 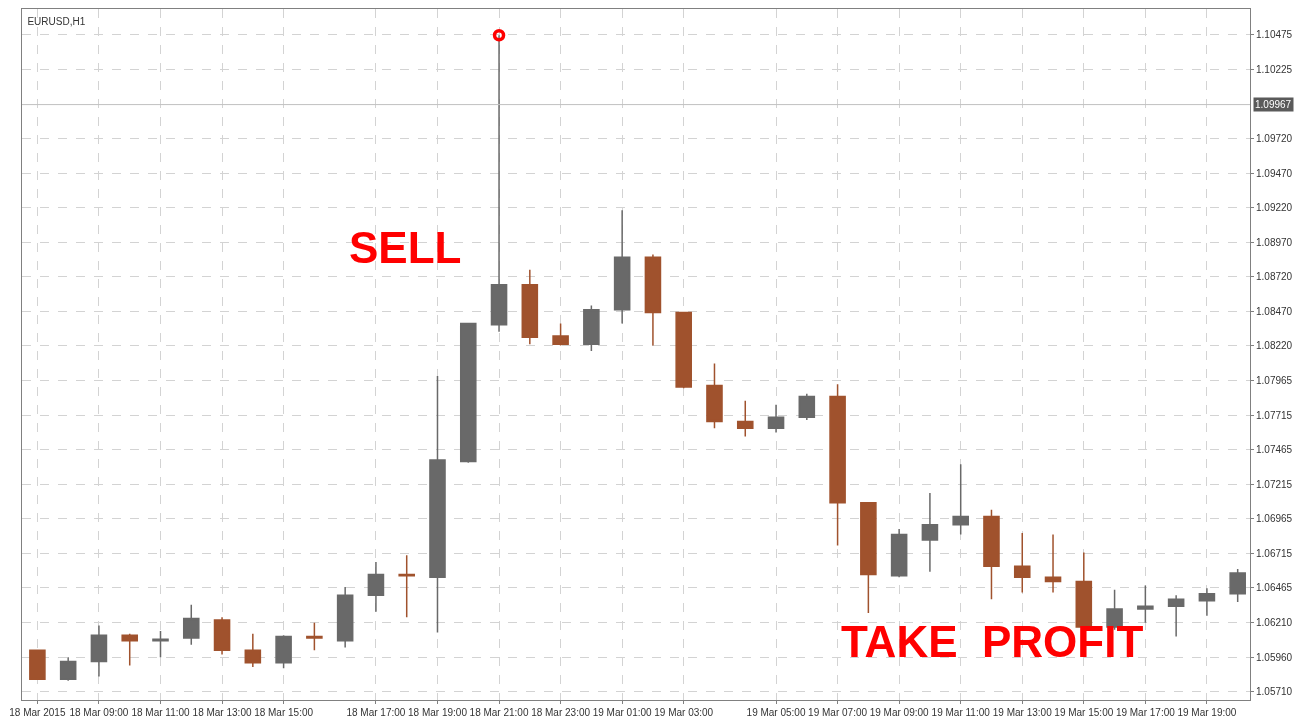 What do you see at coordinates (56, 22) in the screenshot?
I see `text: EURUSD,H1` at bounding box center [56, 22].